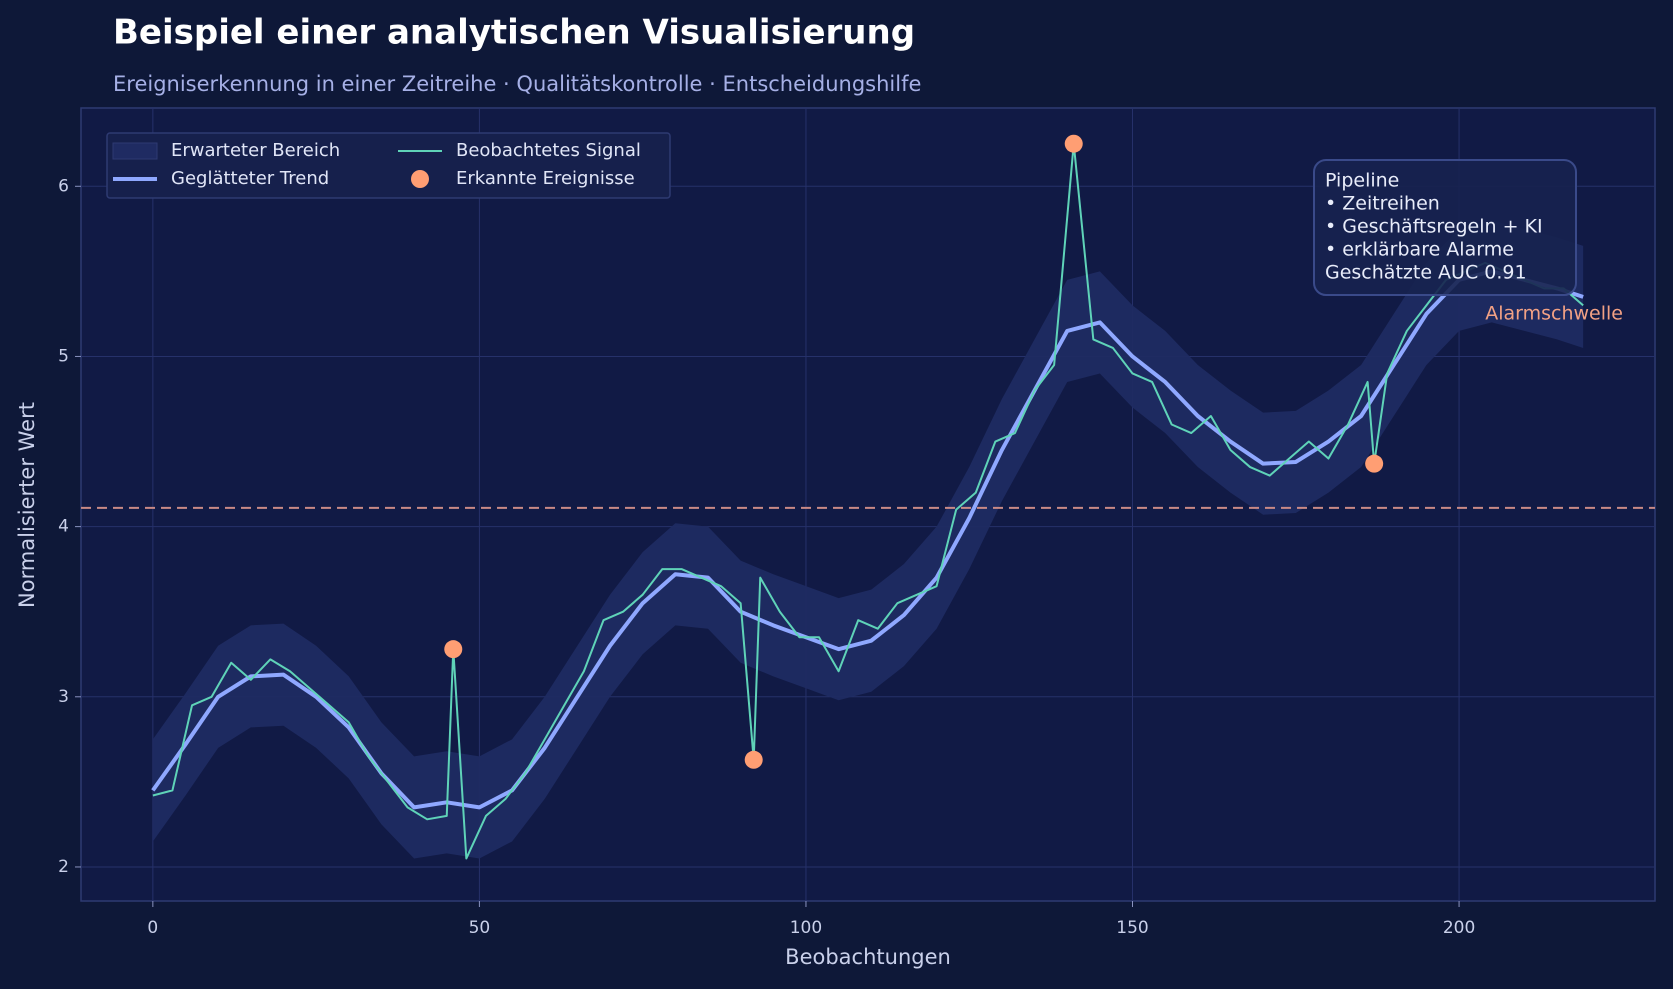 Image resolution: width=1673 pixels, height=989 pixels. What do you see at coordinates (806, 928) in the screenshot?
I see `x-tick-label: 100` at bounding box center [806, 928].